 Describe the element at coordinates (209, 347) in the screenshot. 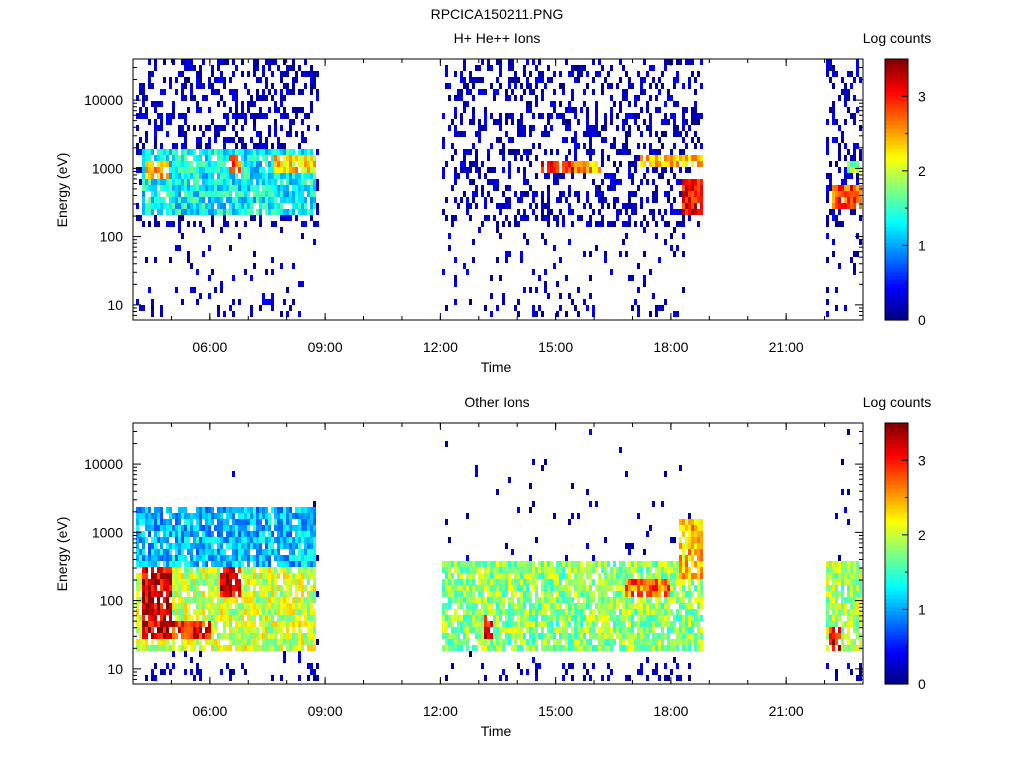

I see `x-tick-label: 06:00` at that location.